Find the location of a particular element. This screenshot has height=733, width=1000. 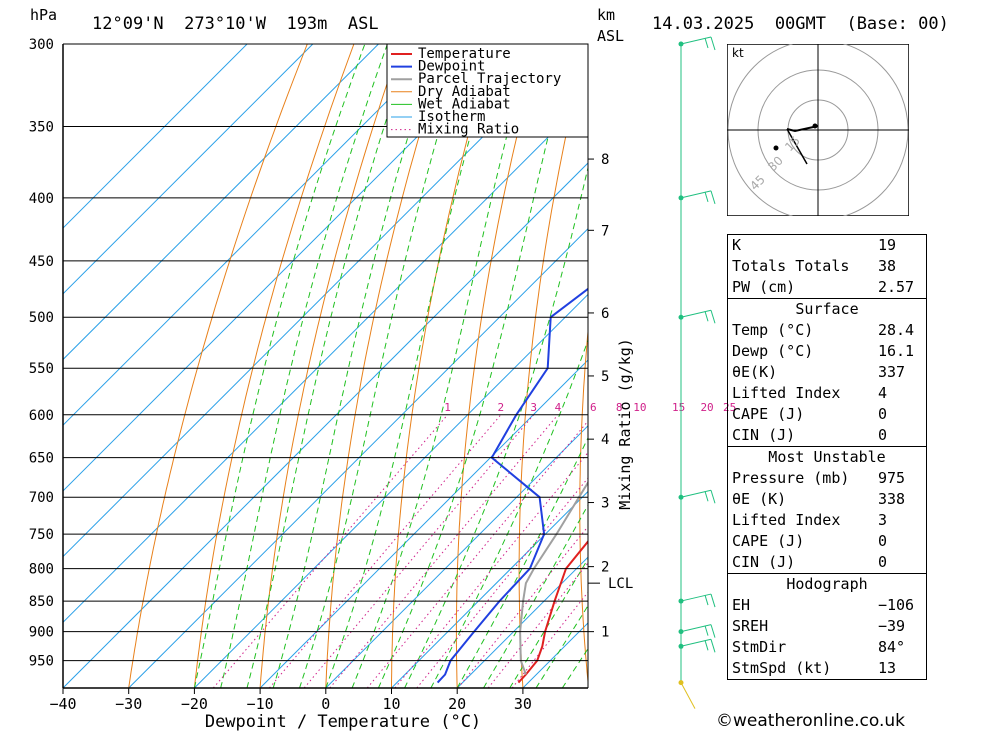

pressure-tick-label: 950 is located at coordinates (41, 662).